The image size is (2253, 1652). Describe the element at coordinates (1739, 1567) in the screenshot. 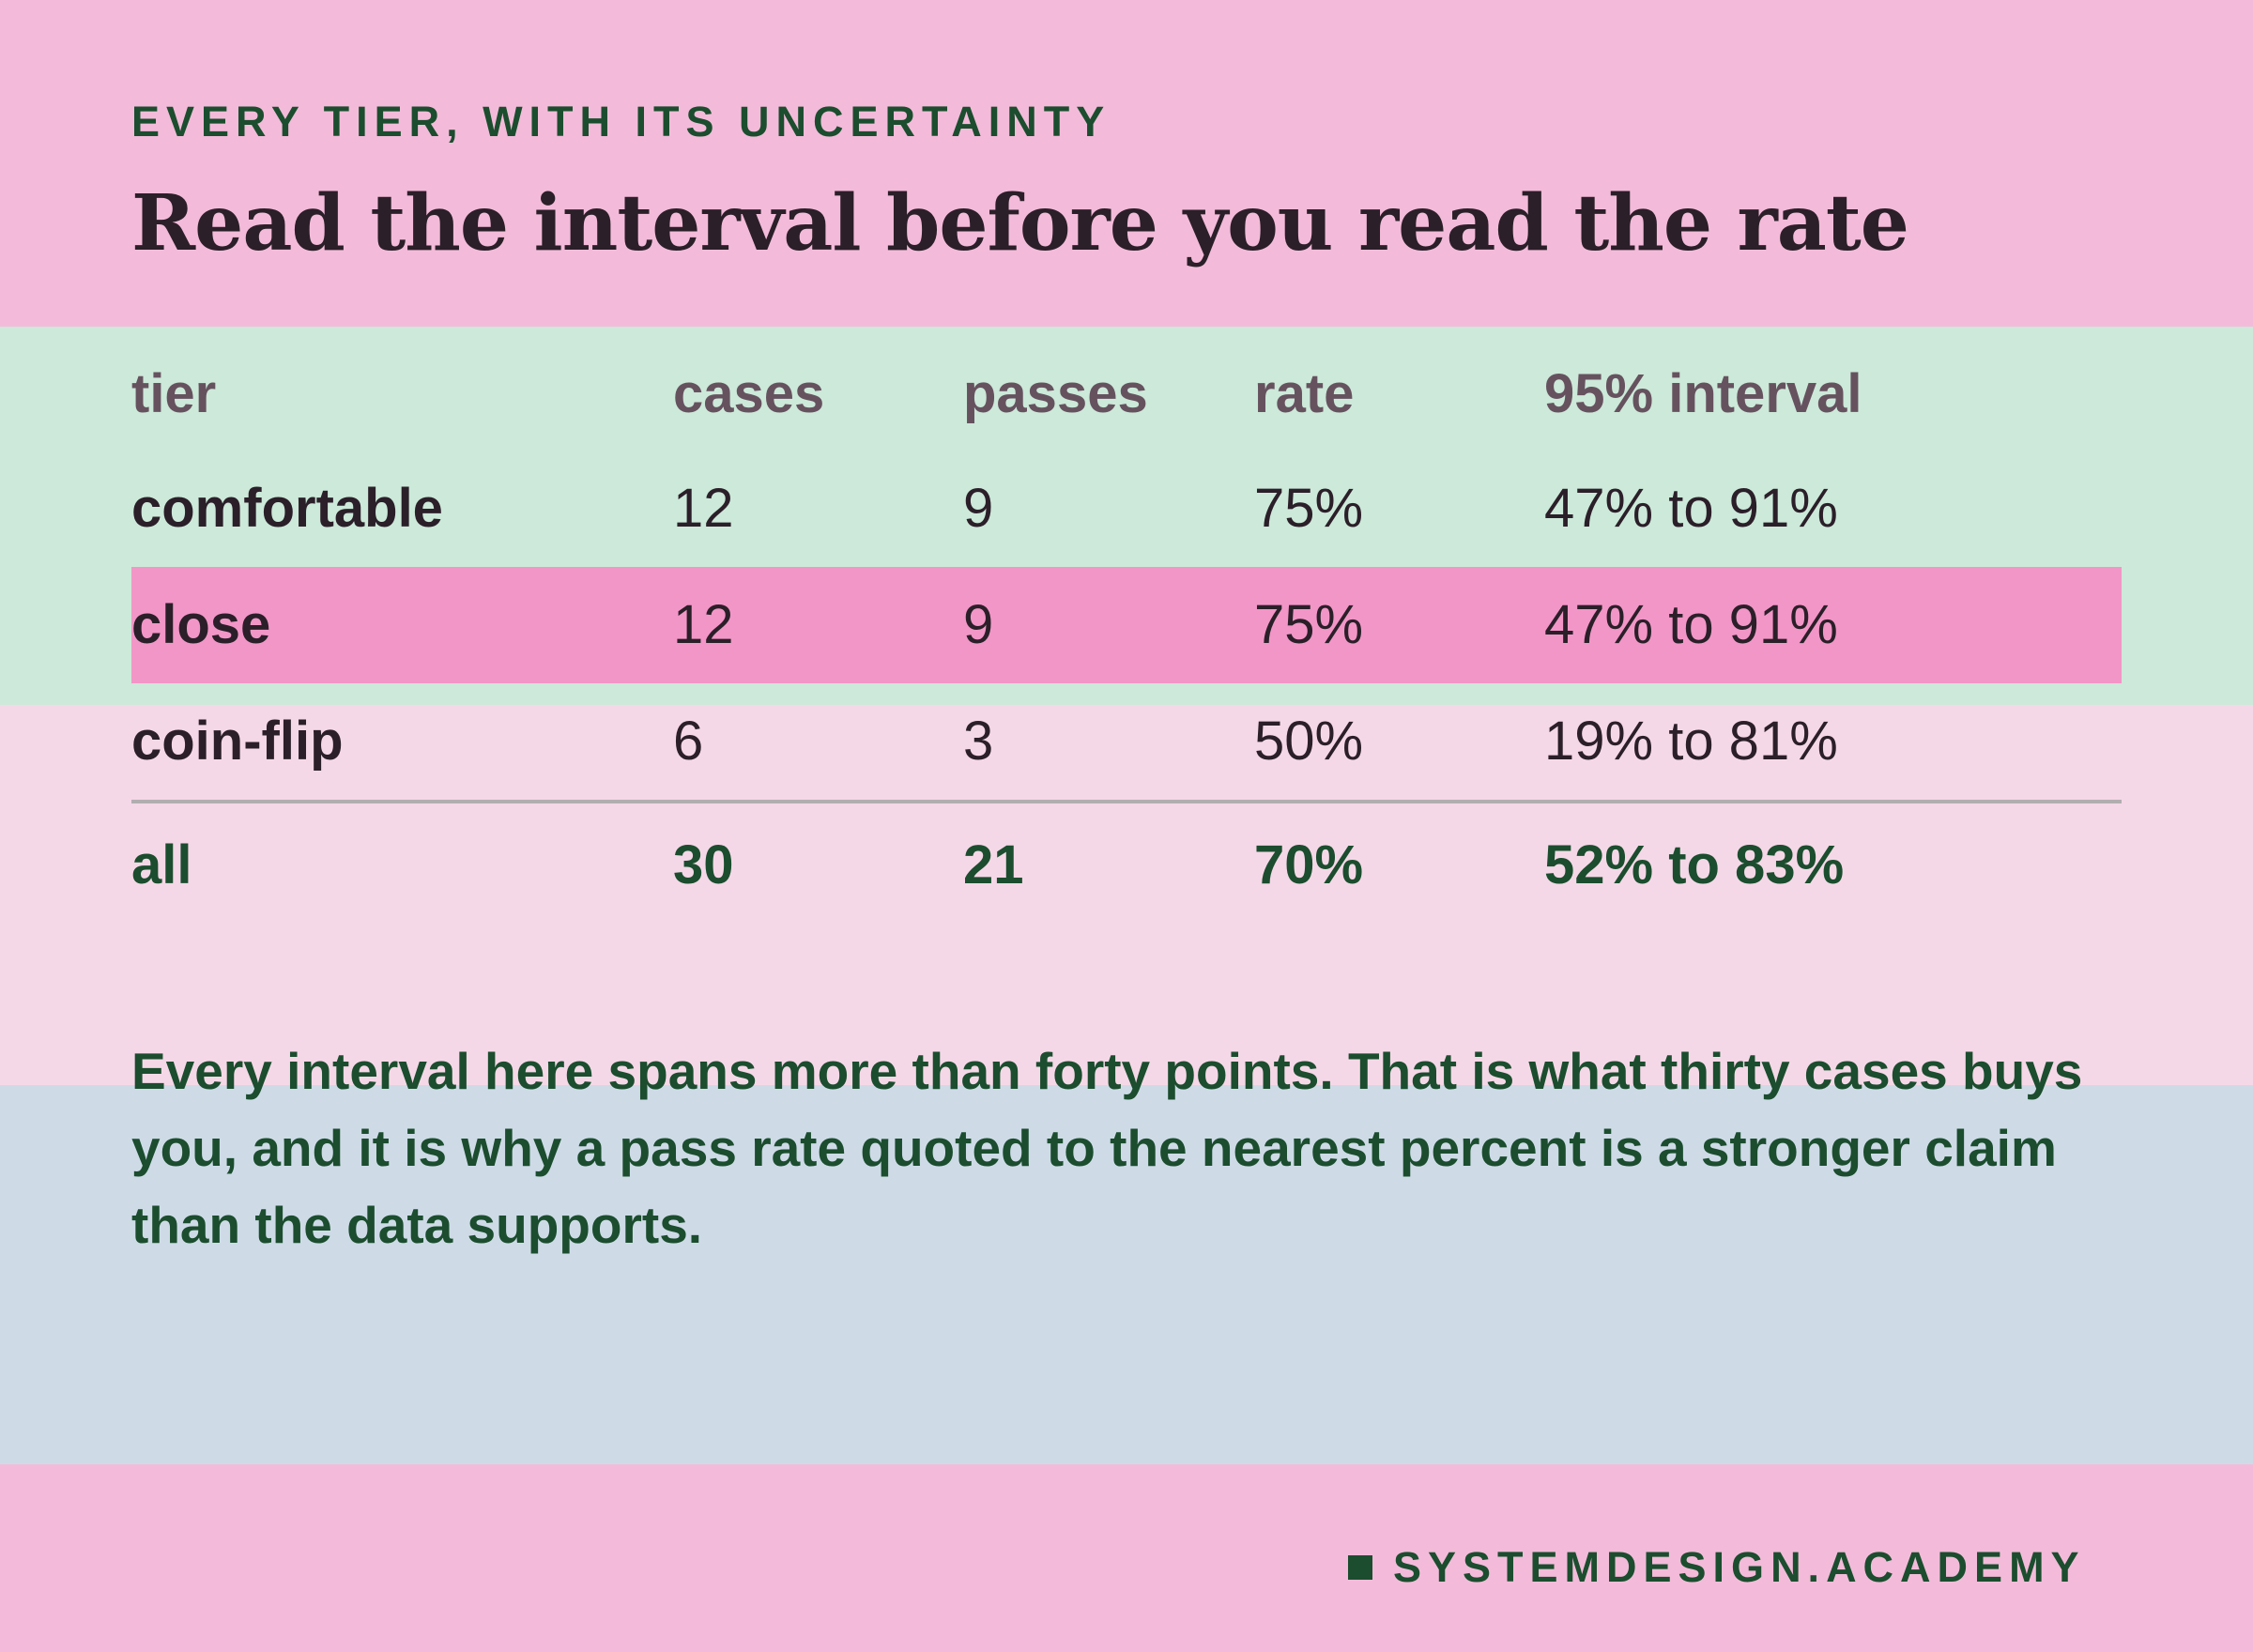

I see `brand-name: SYSTEMDESIGN.ACADEMY` at that location.